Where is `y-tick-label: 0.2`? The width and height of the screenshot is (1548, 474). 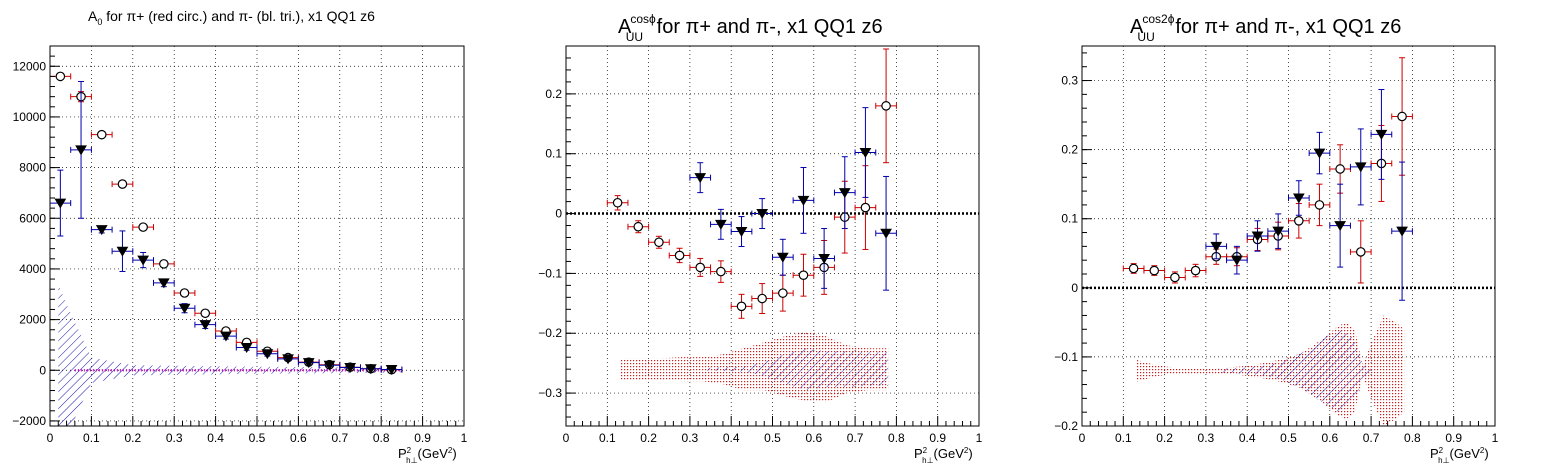 y-tick-label: 0.2 is located at coordinates (553, 94).